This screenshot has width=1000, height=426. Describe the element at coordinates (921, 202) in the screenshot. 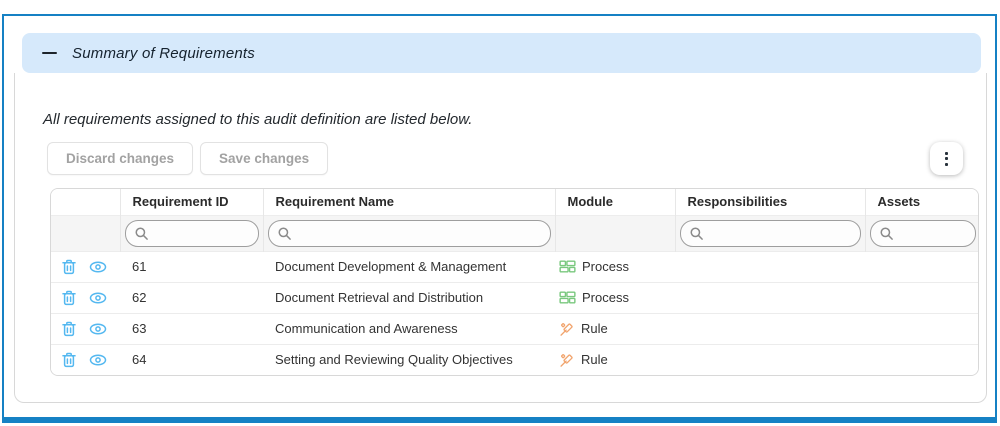

I see `col-assets: Assets` at that location.